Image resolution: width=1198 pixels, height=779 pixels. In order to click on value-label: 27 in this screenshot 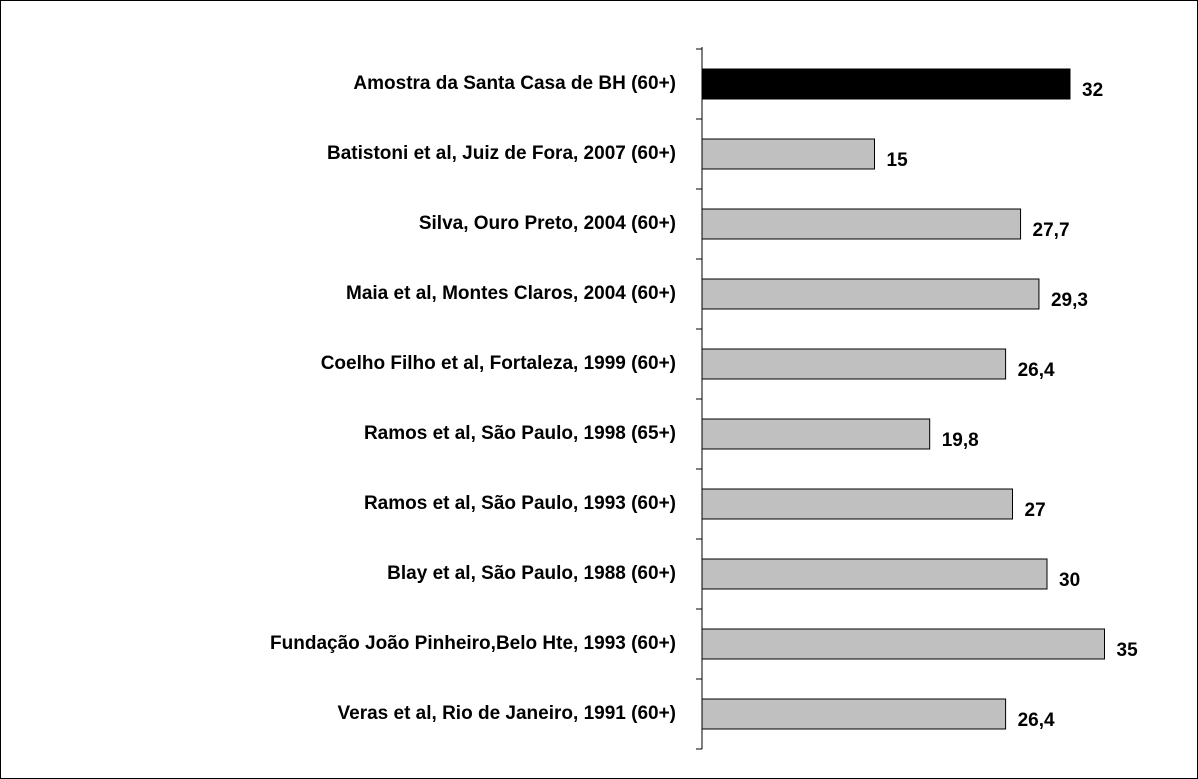, I will do `click(1035, 510)`.